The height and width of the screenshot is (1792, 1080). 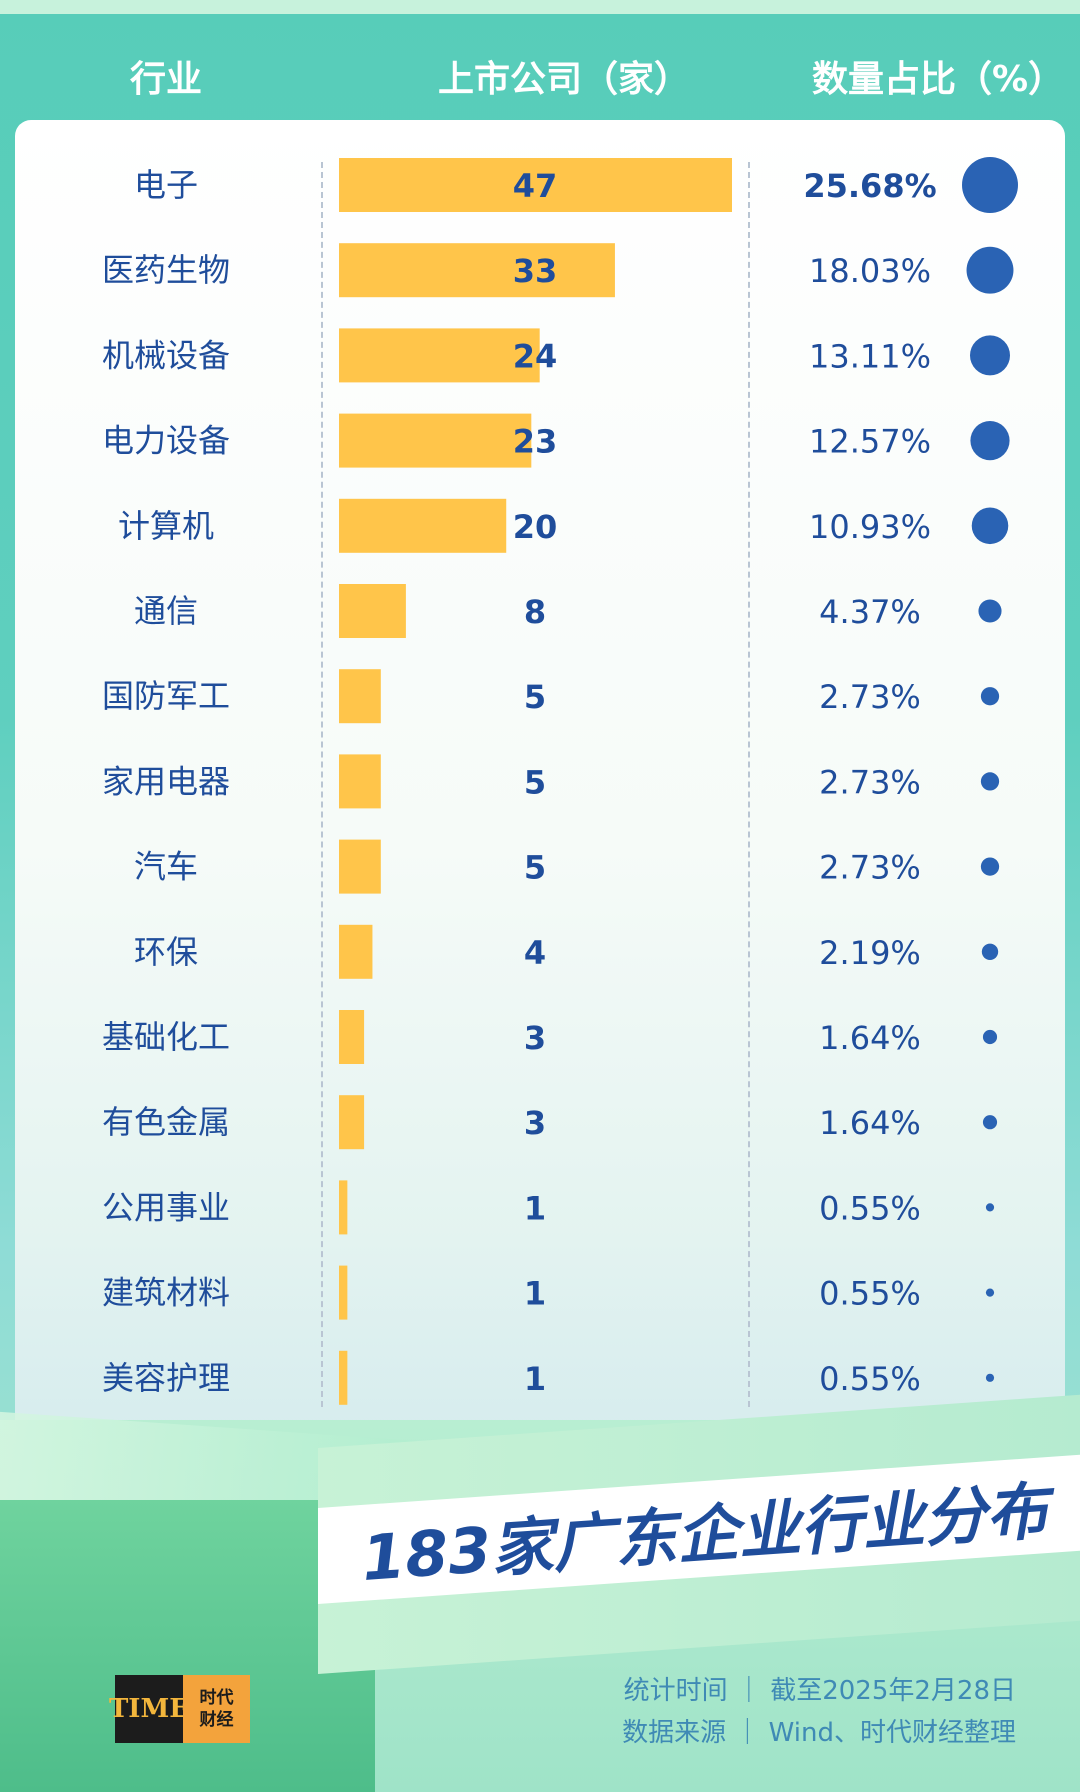 I want to click on category-label: 家用电器, so click(x=166, y=781).